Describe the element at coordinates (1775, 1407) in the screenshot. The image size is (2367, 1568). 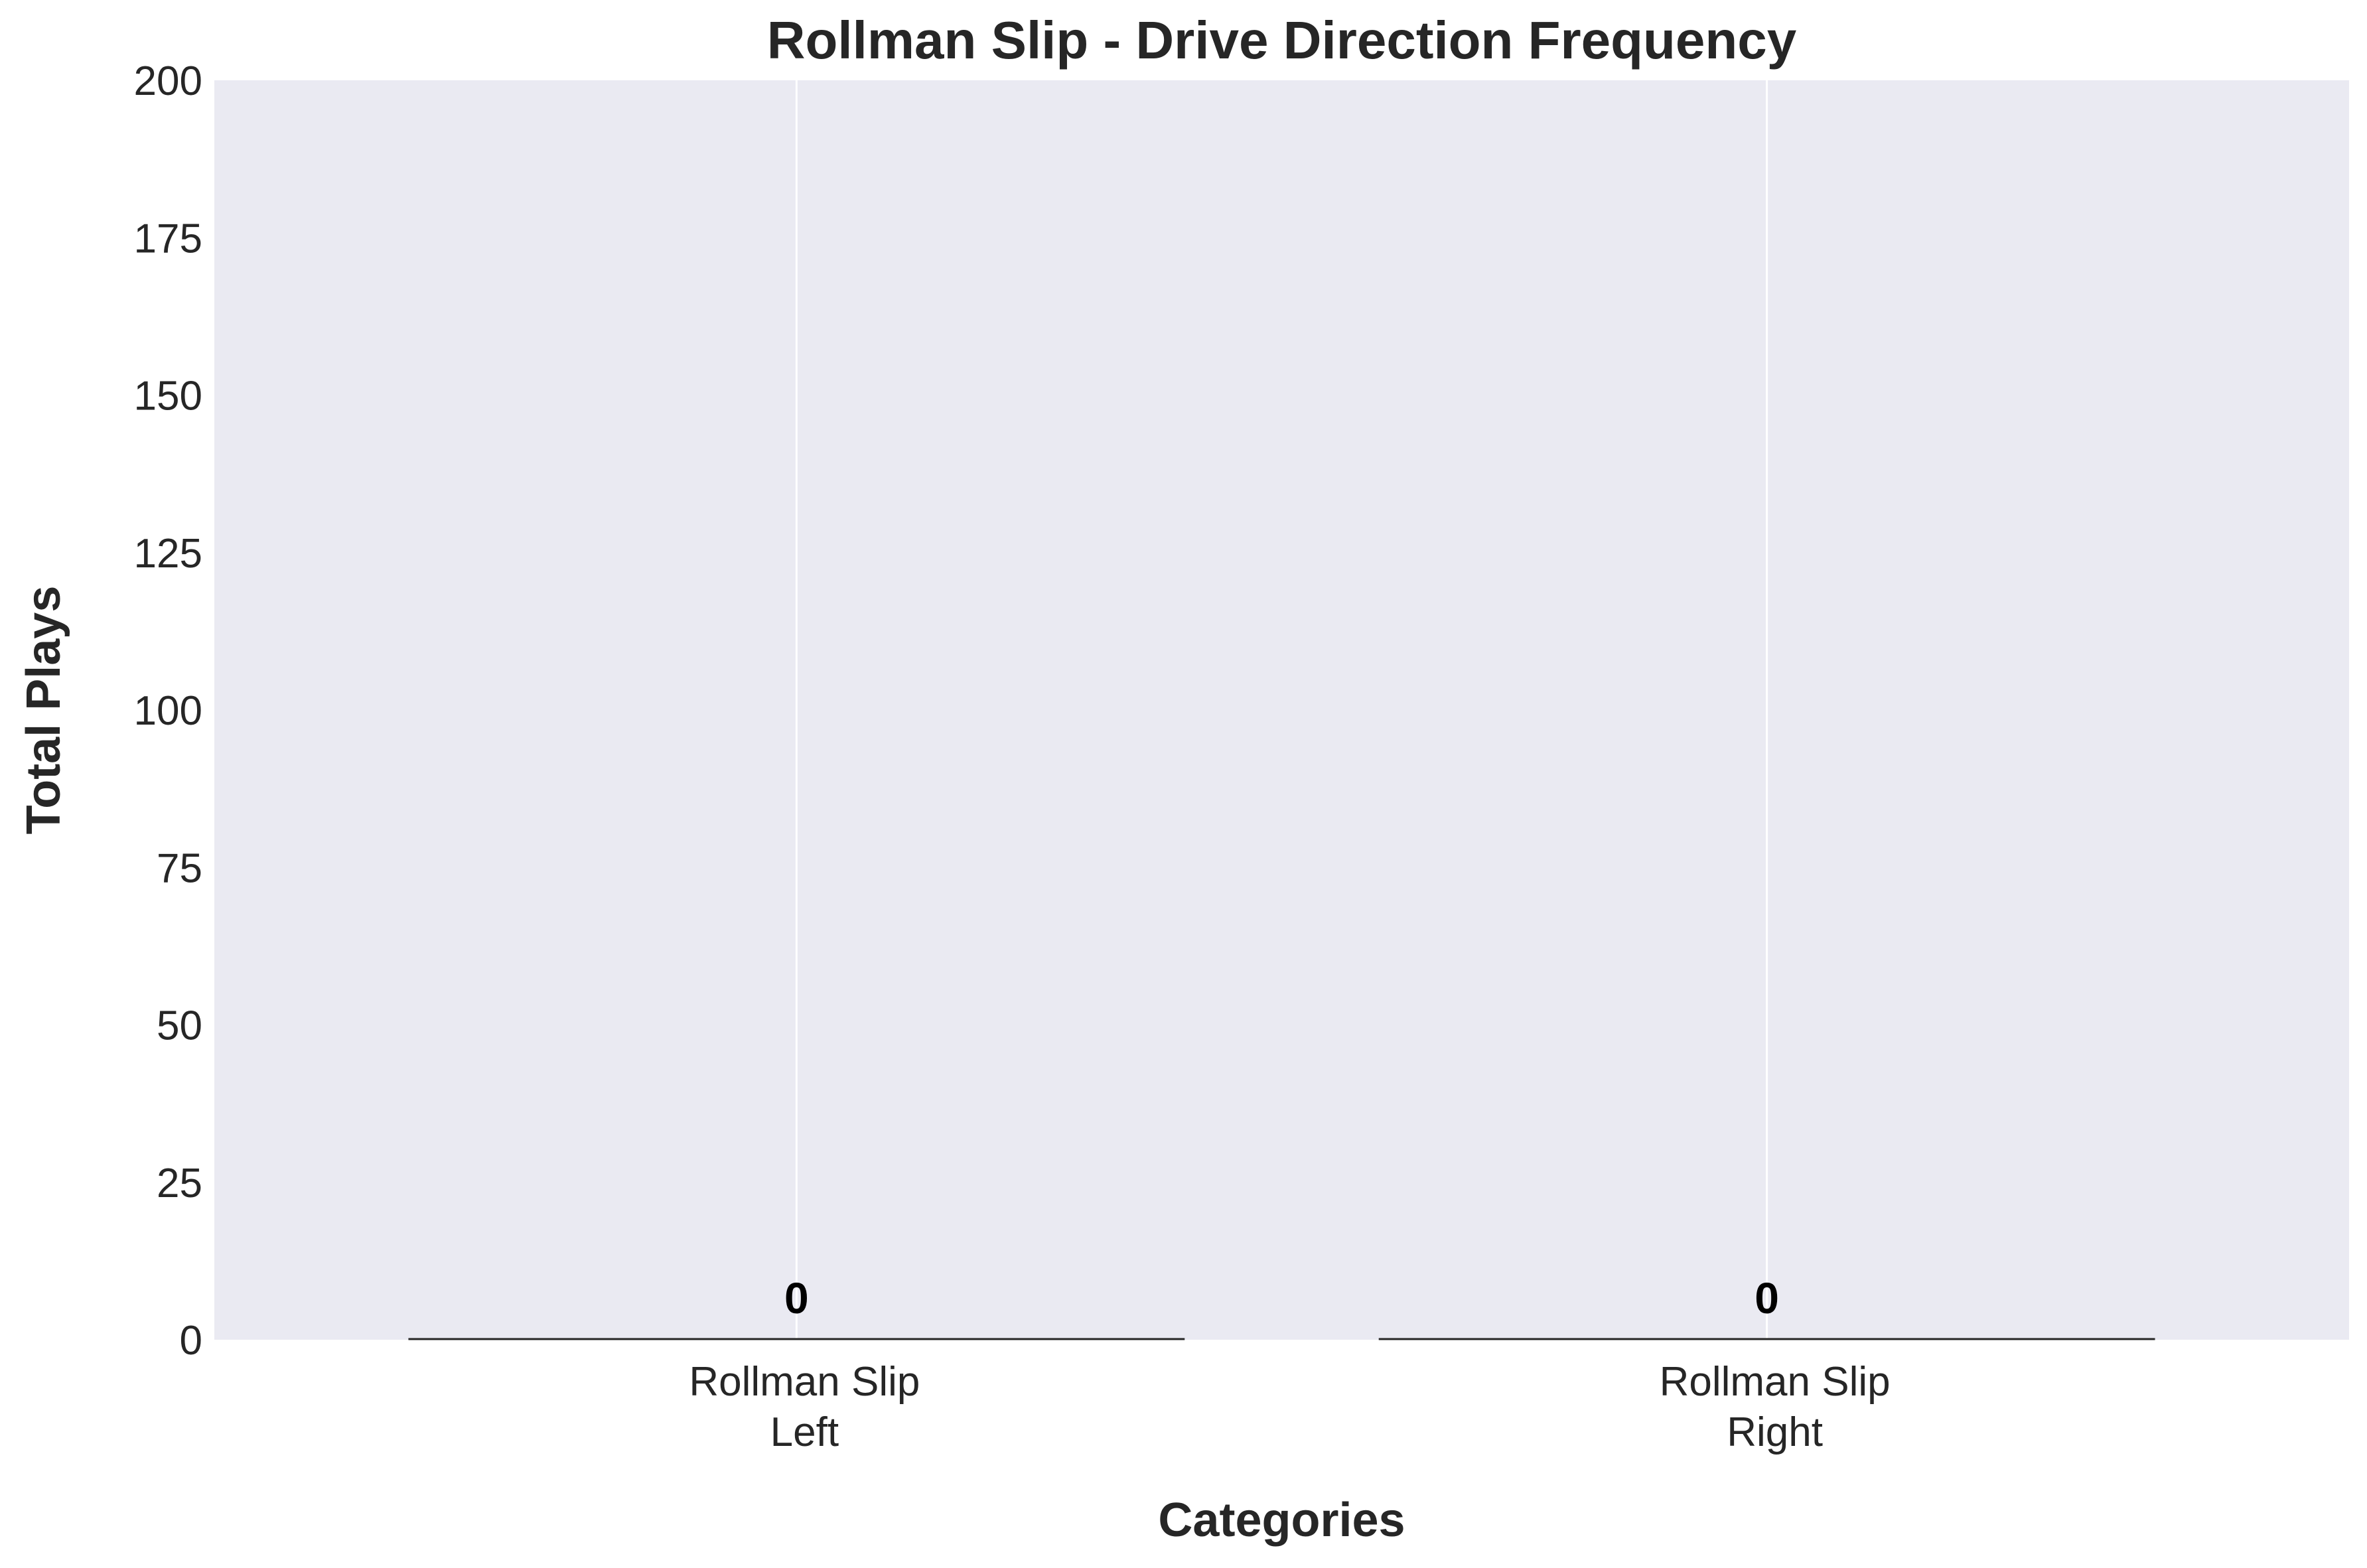
I see `x-tick-label: Rollman Slip Right` at that location.